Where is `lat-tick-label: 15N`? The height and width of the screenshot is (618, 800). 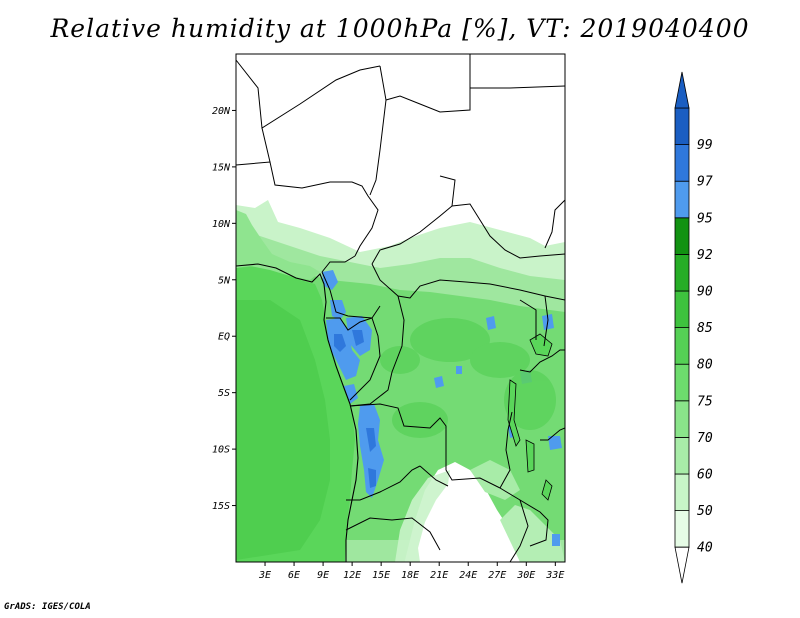 lat-tick-label: 15N is located at coordinates (221, 167).